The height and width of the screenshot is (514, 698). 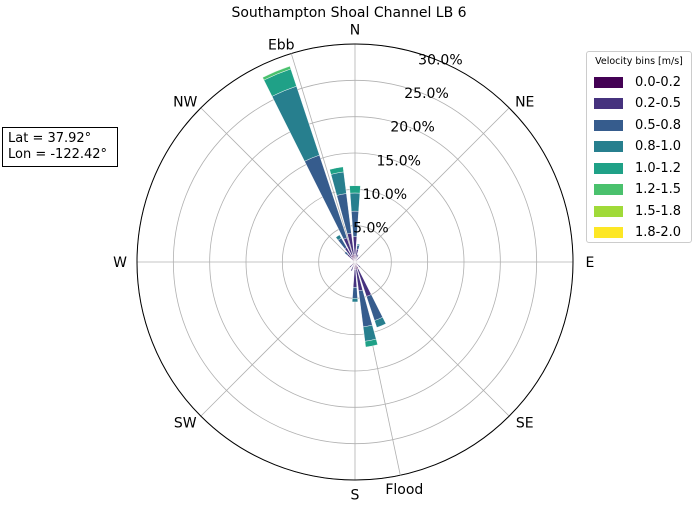 I want to click on legend-label: 0.8-1.0, so click(x=658, y=146).